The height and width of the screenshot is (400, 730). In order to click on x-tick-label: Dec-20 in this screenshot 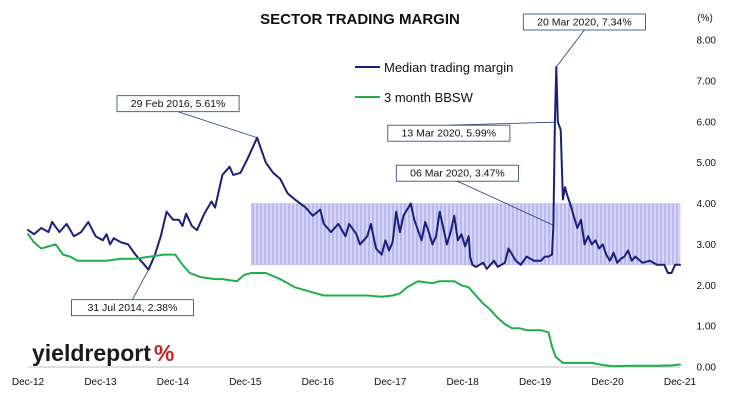, I will do `click(607, 382)`.